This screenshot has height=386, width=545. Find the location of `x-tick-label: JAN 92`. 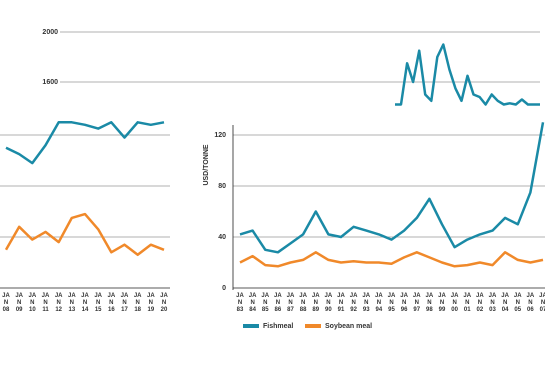

x-tick-label: JAN 92 is located at coordinates (353, 303).